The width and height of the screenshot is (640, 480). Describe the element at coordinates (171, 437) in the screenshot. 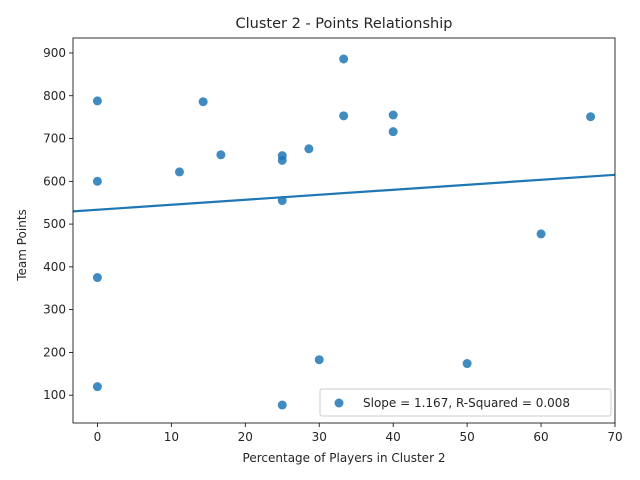

I see `x-tick-label: 10` at that location.